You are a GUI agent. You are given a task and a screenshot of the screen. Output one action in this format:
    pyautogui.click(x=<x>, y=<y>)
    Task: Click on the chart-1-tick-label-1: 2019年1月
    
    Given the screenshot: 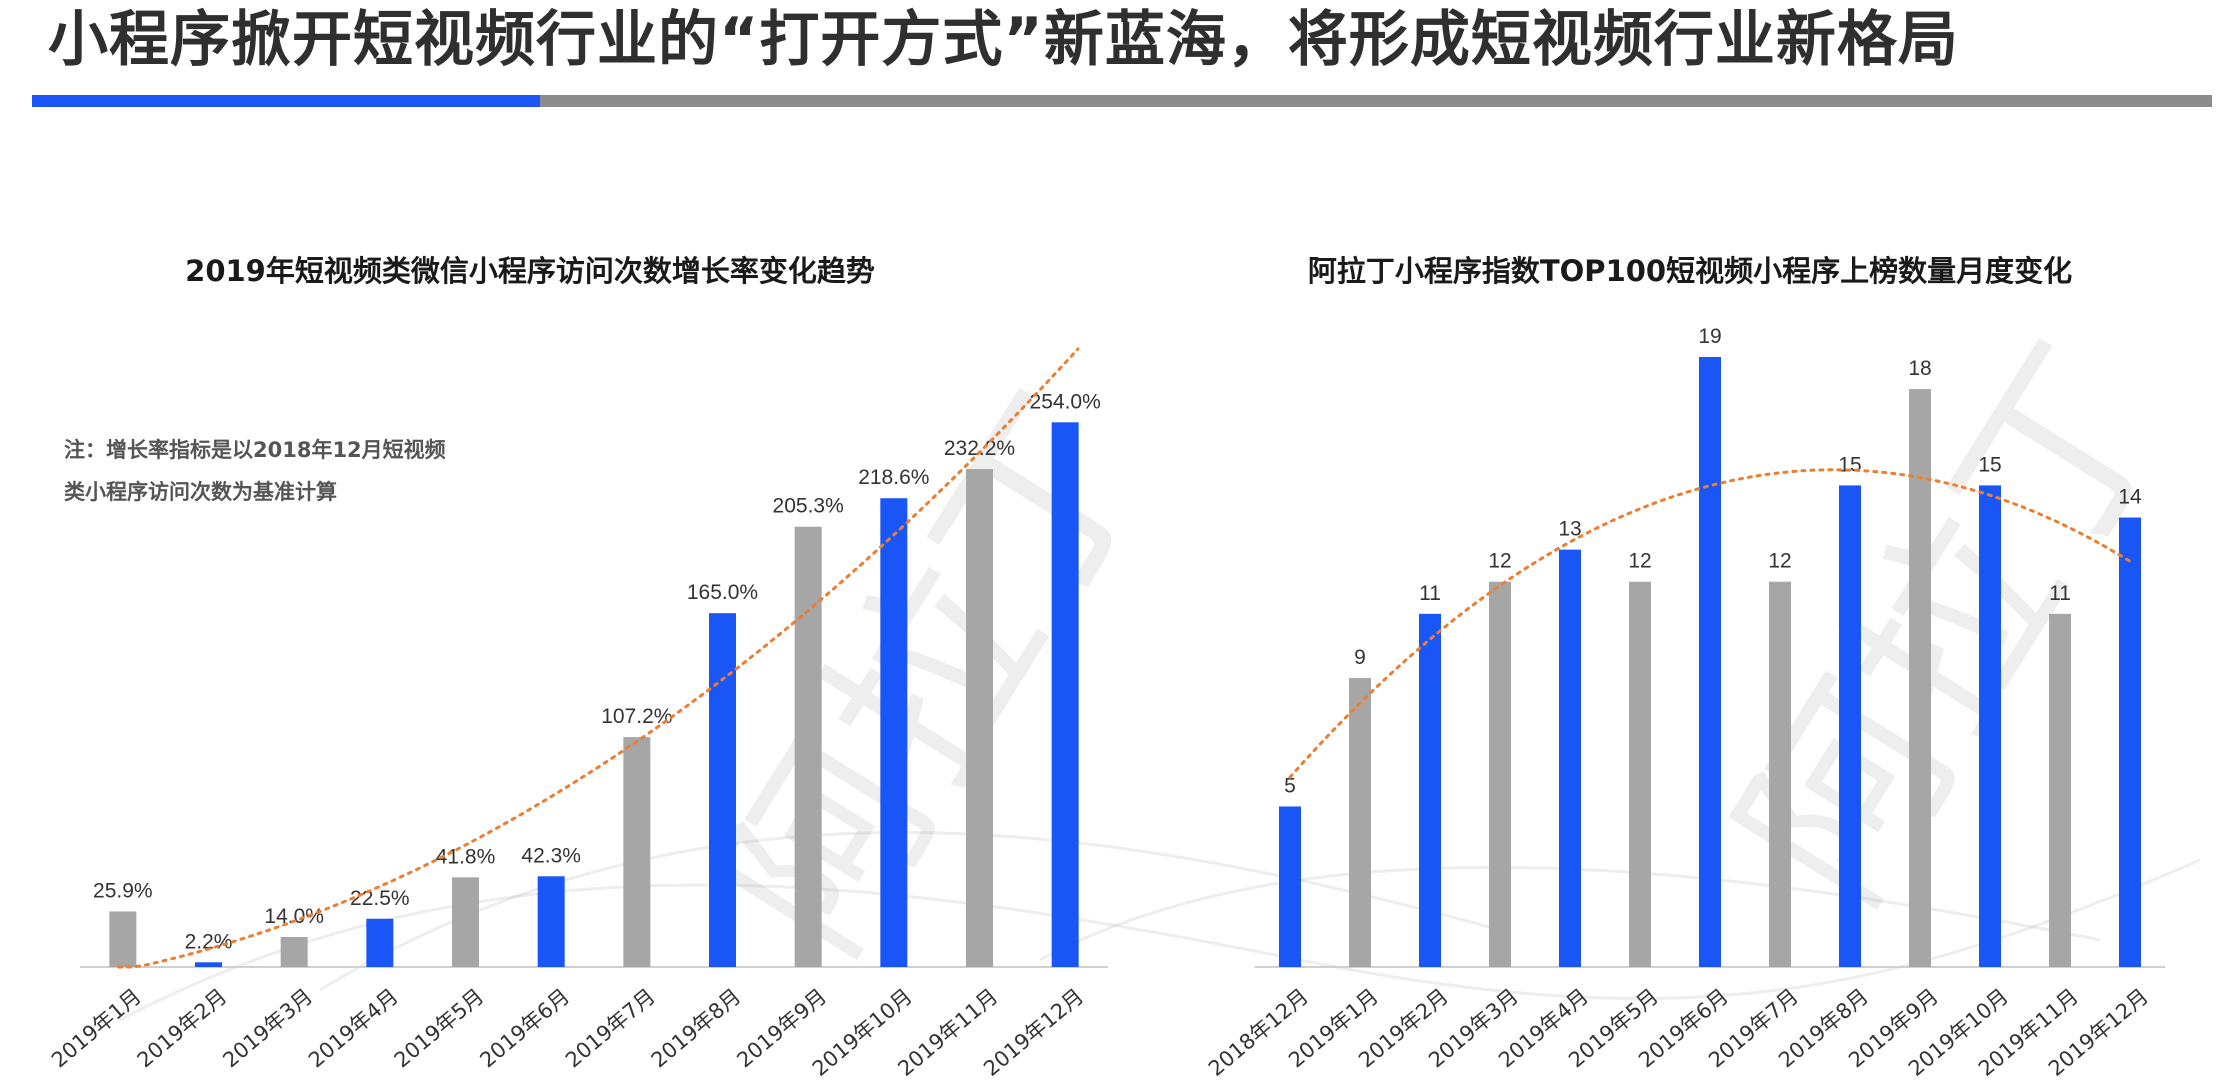 What is the action you would take?
    pyautogui.click(x=96, y=1028)
    